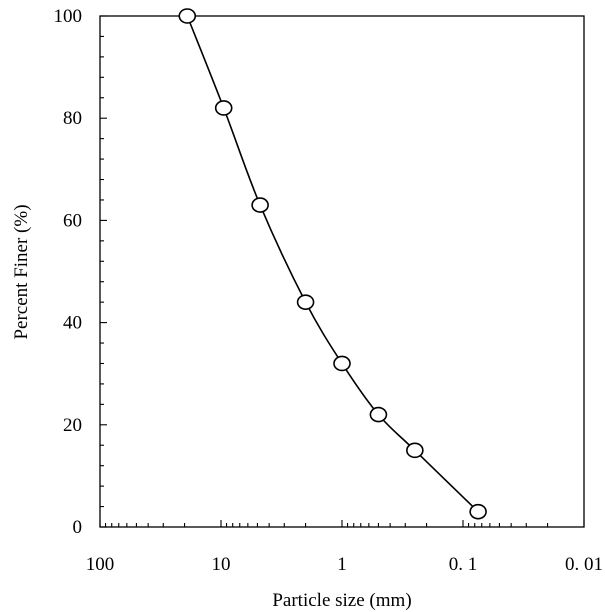 This screenshot has width=605, height=612. Describe the element at coordinates (21, 271) in the screenshot. I see `y-axis-title: Percent Finer (%)` at that location.